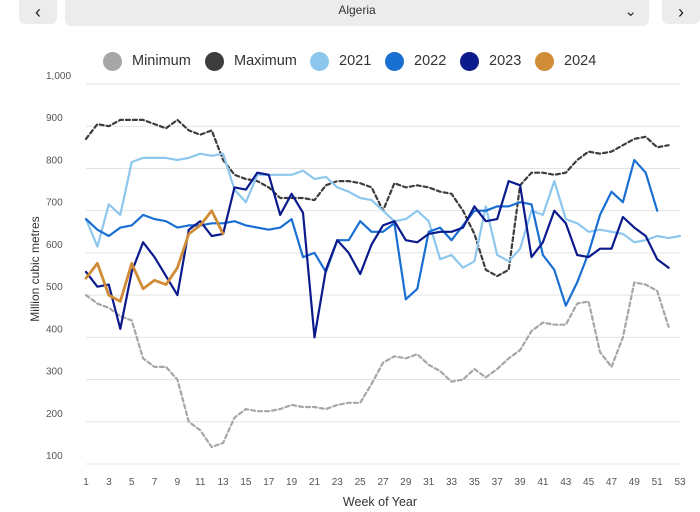  Describe the element at coordinates (109, 482) in the screenshot. I see `x-tick-label: 3` at that location.